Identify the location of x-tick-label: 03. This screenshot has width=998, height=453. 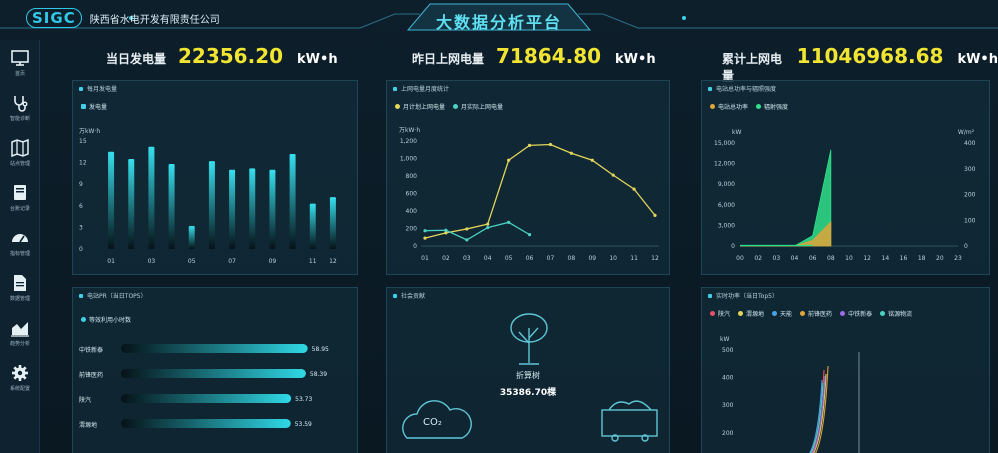
(777, 258).